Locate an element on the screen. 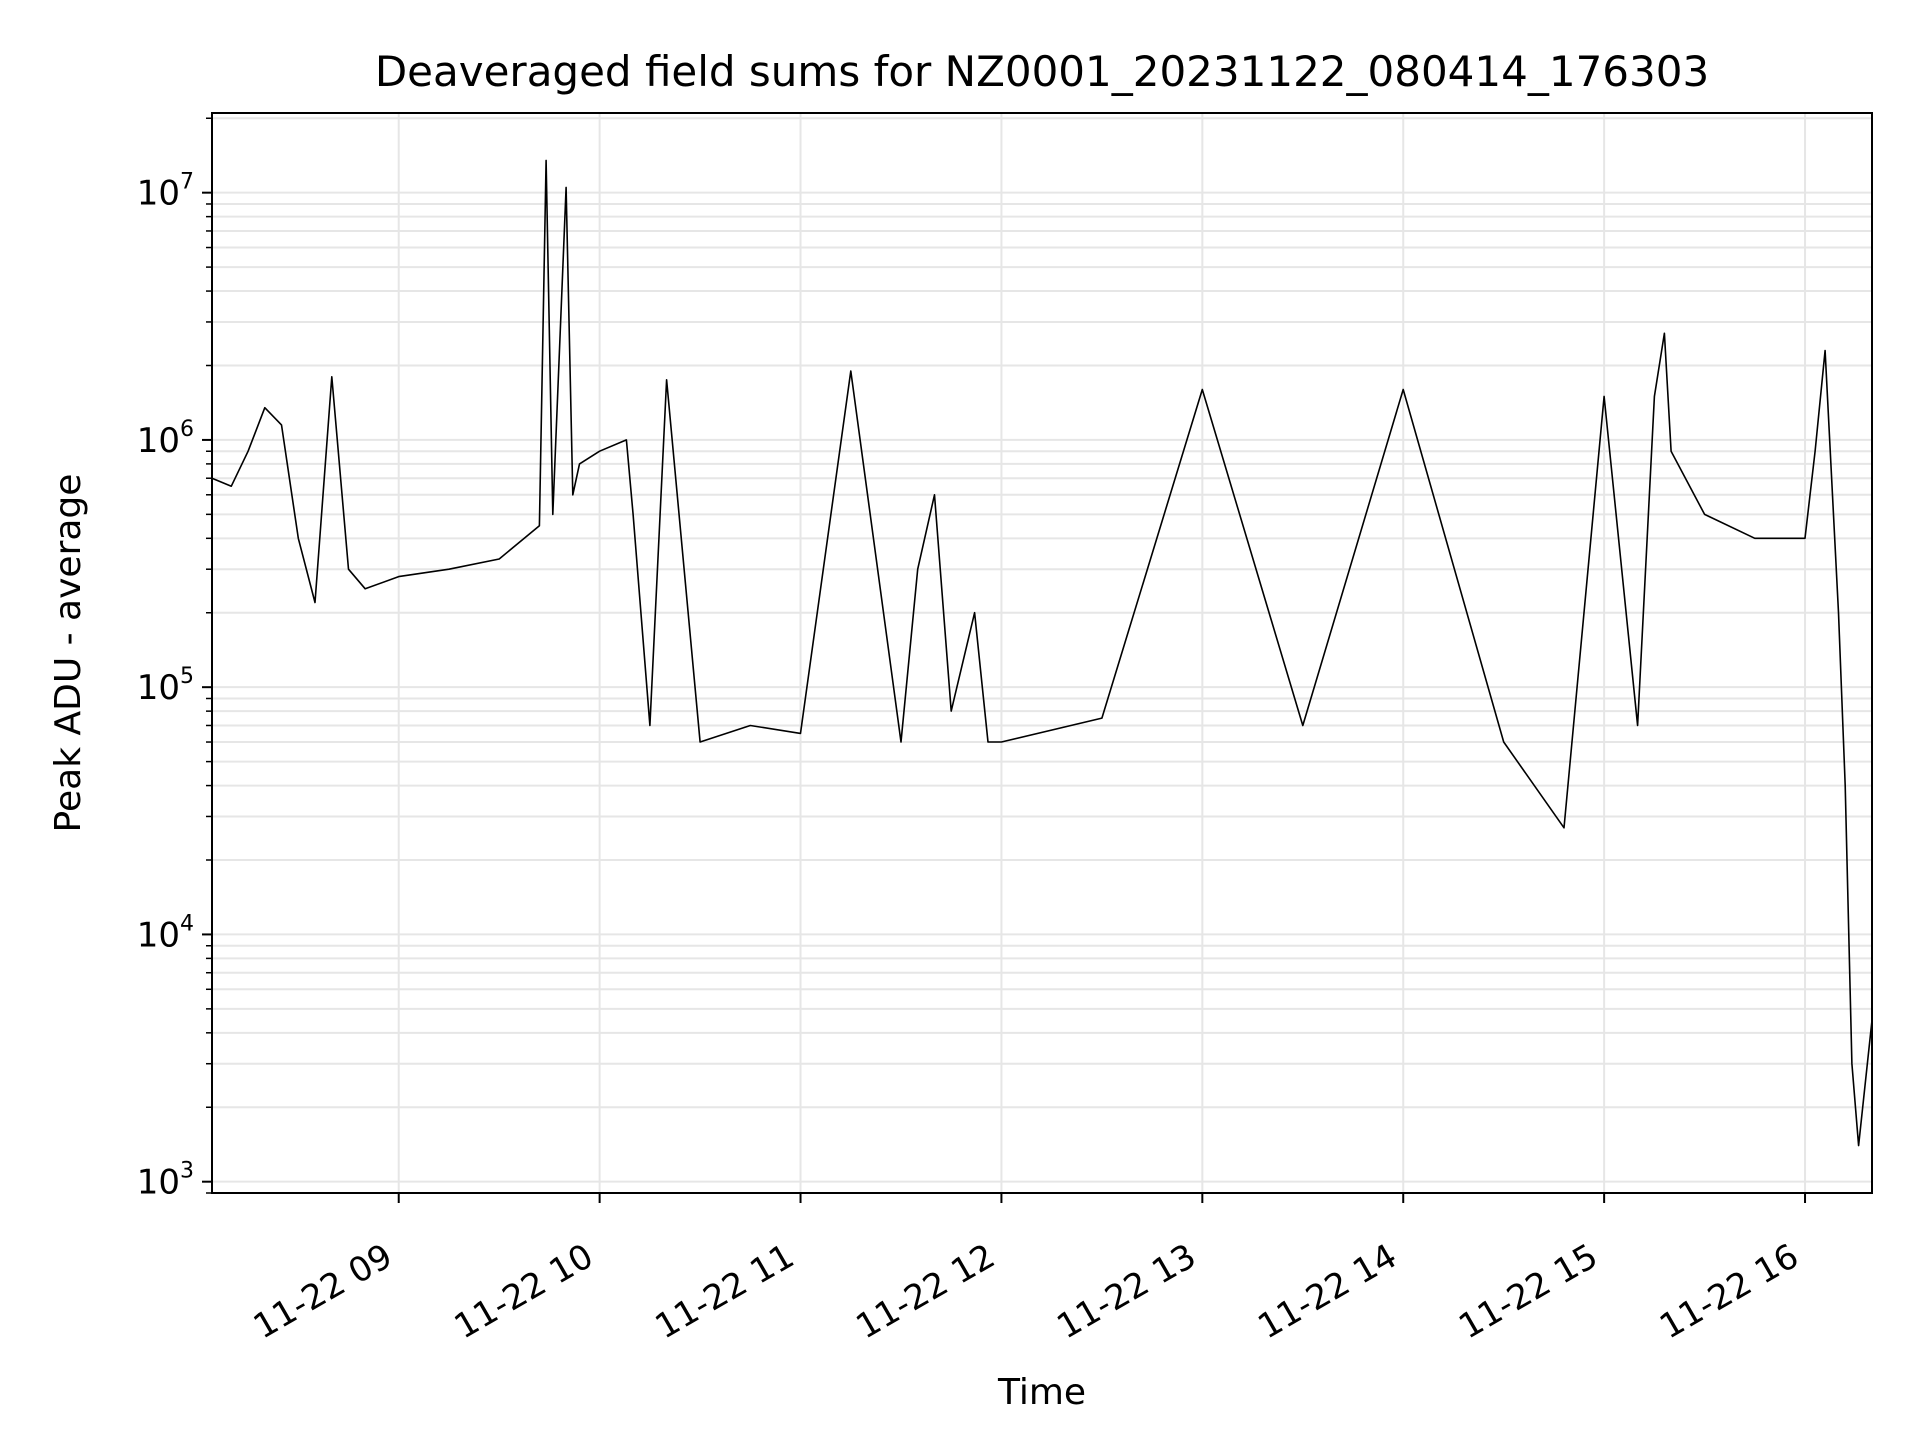 Image resolution: width=1920 pixels, height=1440 pixels. x-tick-label: 11-22 11 is located at coordinates (725, 1291).